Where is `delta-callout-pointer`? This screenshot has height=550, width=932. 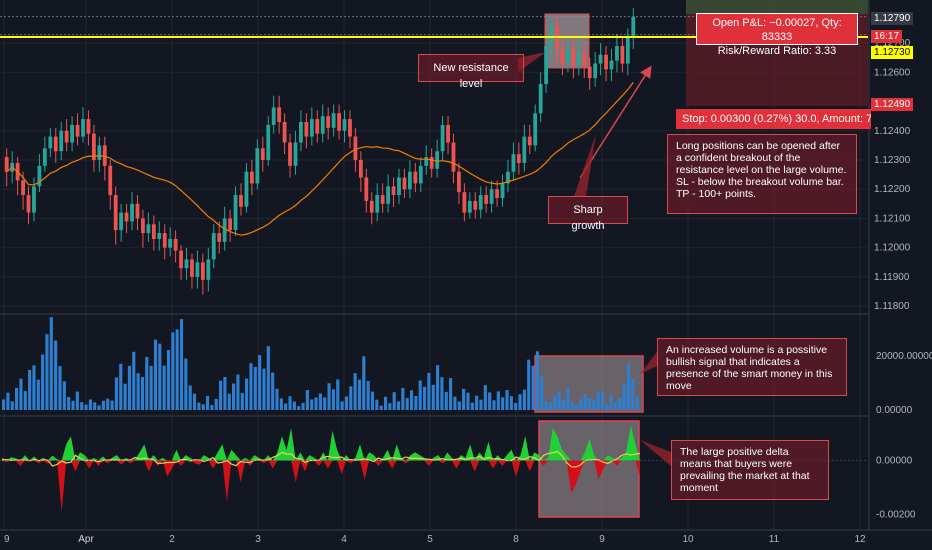 delta-callout-pointer is located at coordinates (655, 453).